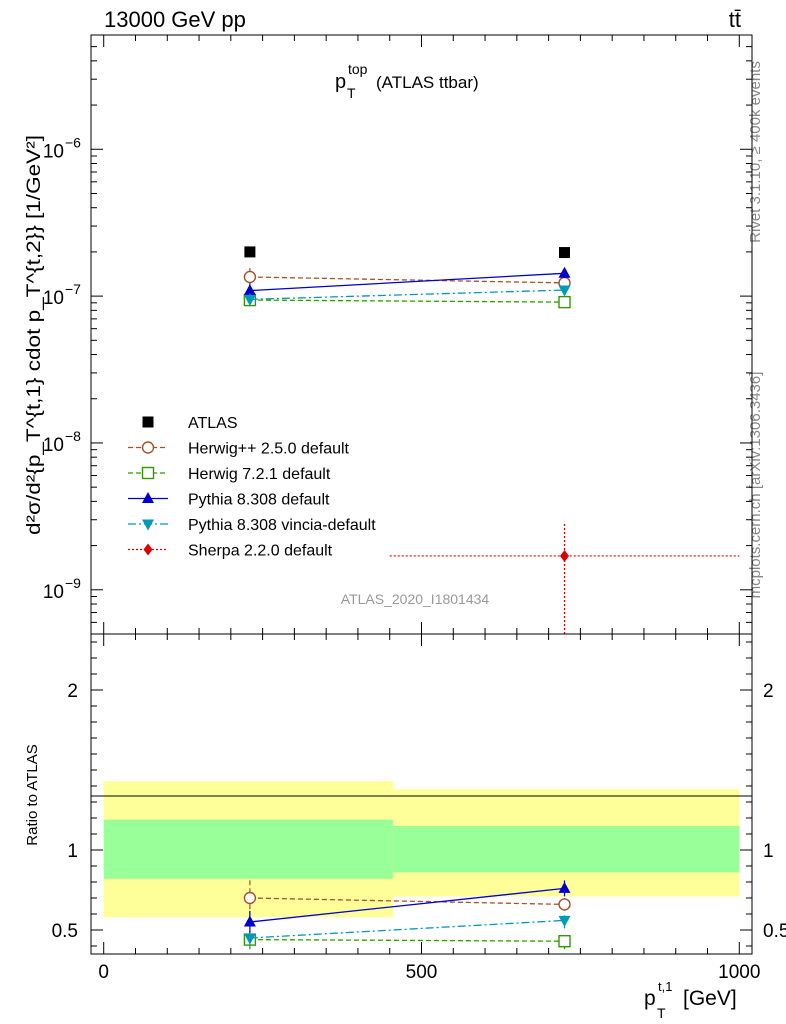 The image size is (786, 1024). Describe the element at coordinates (65, 931) in the screenshot. I see `ratio-y-tick-label-left: 0.5` at that location.